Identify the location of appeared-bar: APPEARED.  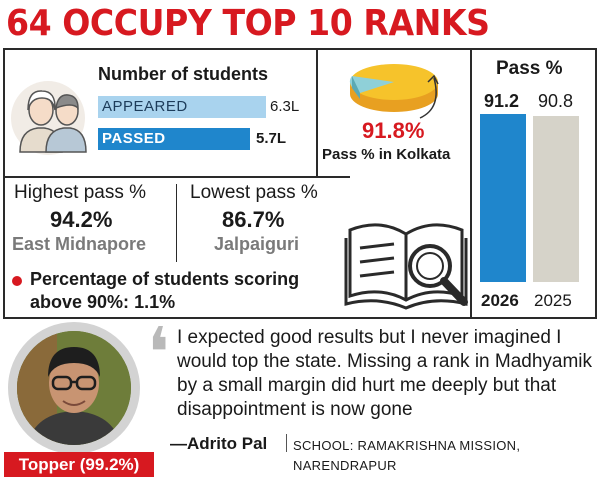
(182, 107).